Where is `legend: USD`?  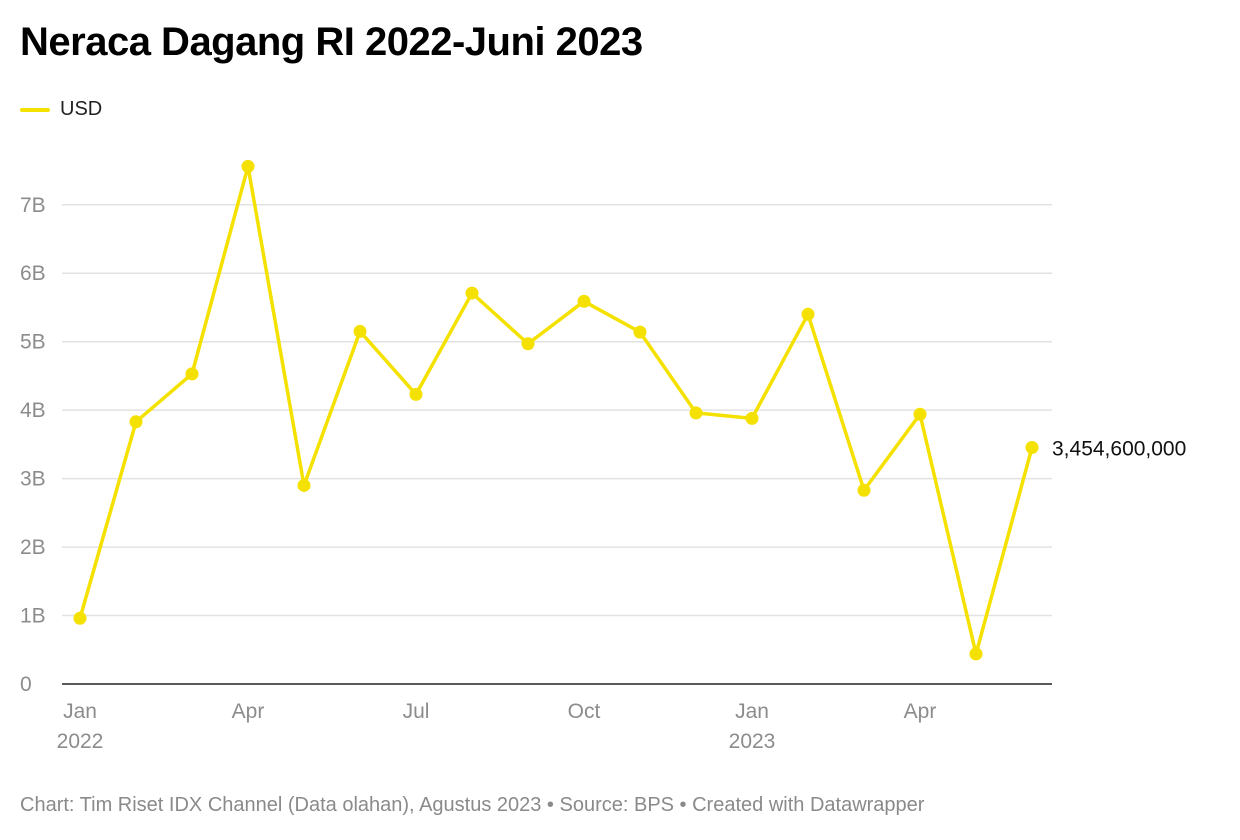 legend: USD is located at coordinates (61, 109).